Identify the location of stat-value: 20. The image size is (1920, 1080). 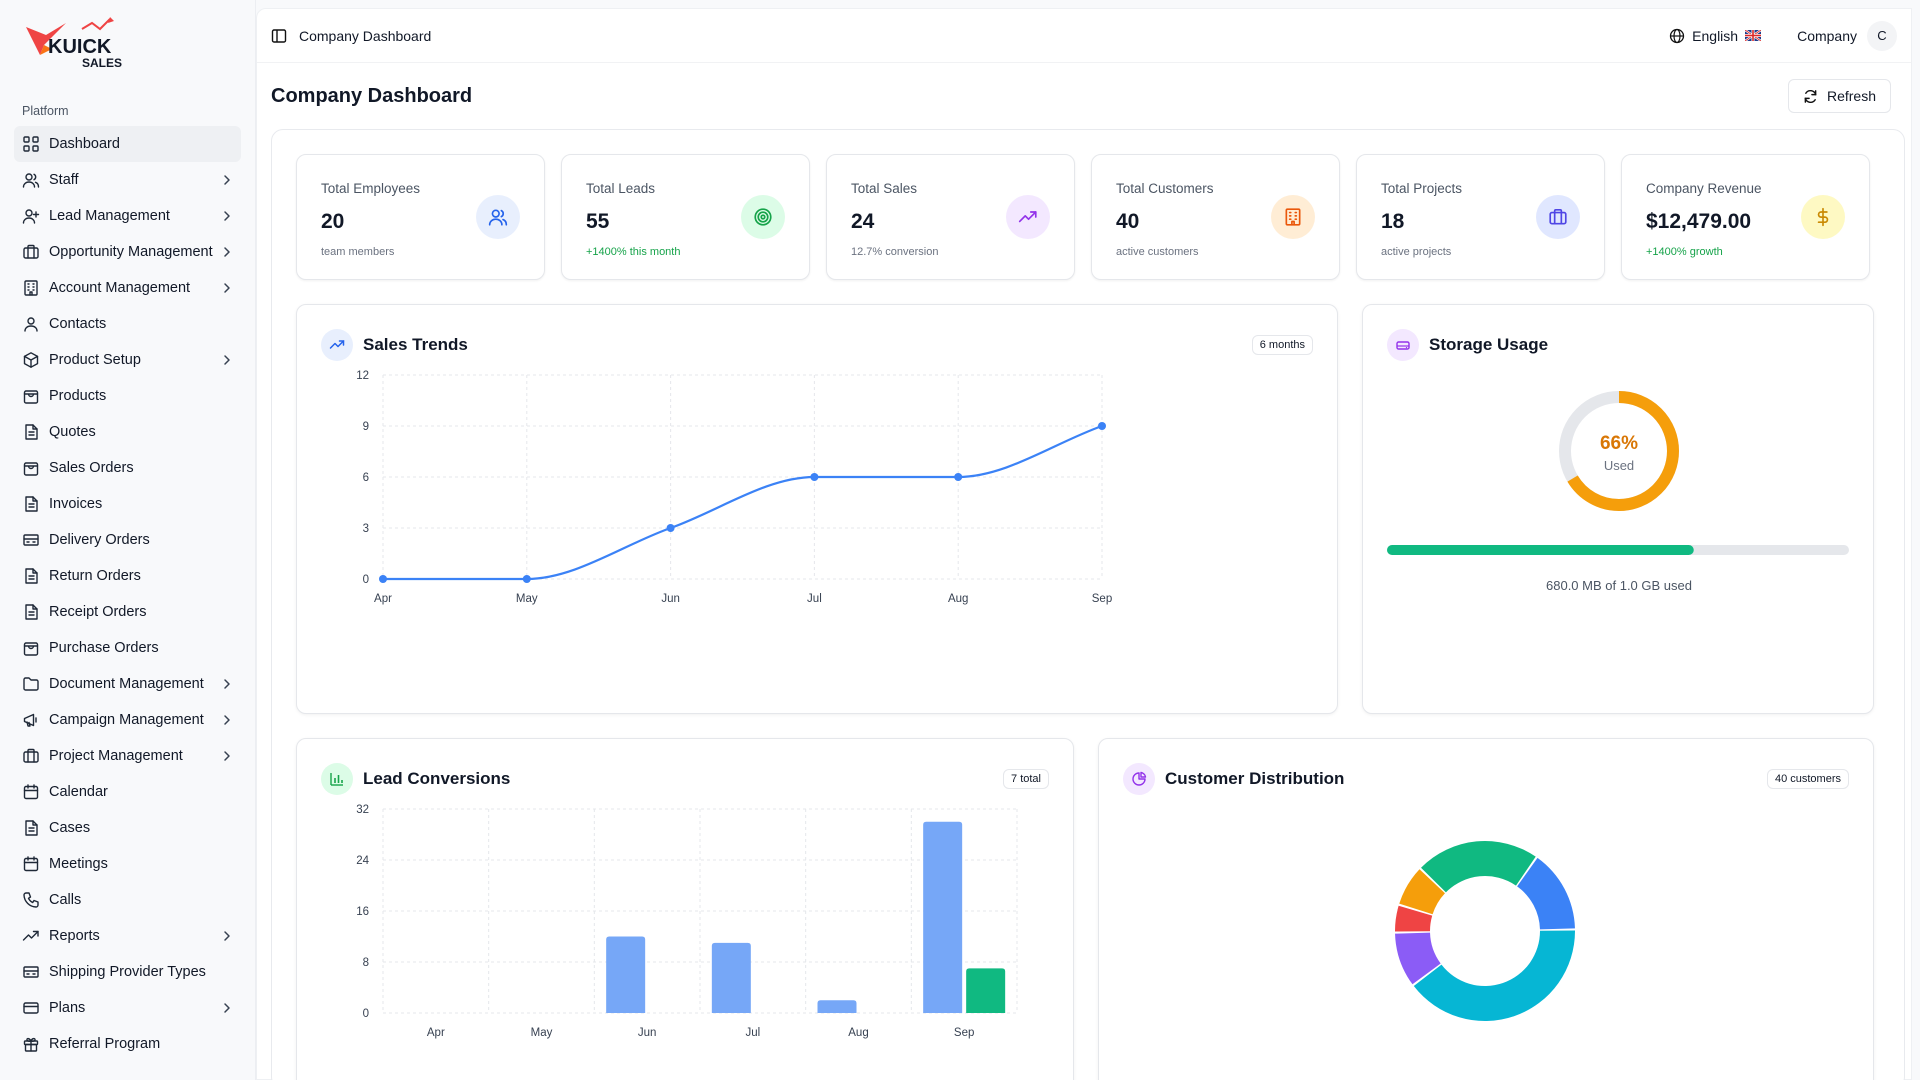
(333, 221).